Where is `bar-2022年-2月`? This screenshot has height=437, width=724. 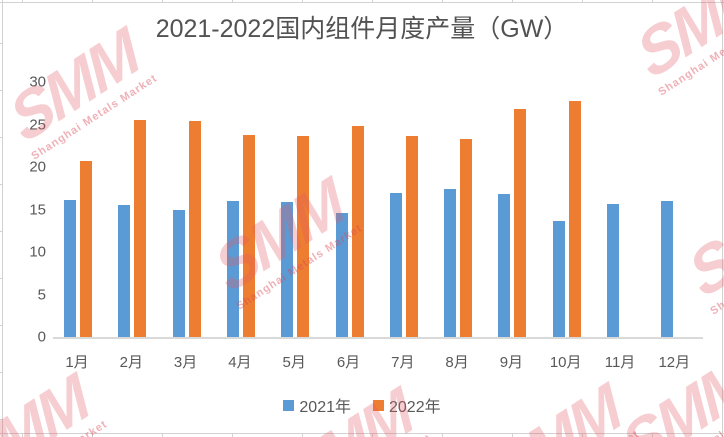 bar-2022年-2月 is located at coordinates (140, 228).